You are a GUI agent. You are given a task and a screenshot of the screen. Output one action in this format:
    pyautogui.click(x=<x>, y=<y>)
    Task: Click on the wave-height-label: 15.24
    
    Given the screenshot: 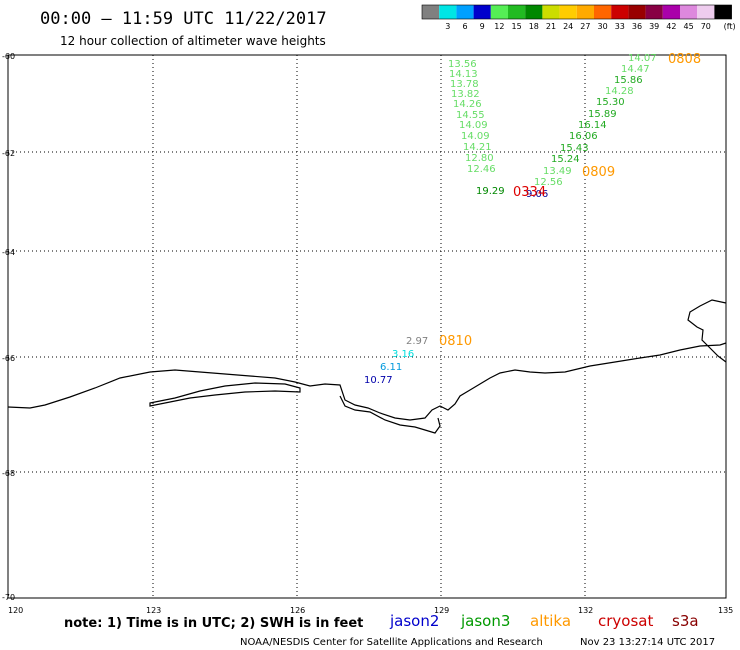 What is the action you would take?
    pyautogui.click(x=565, y=159)
    